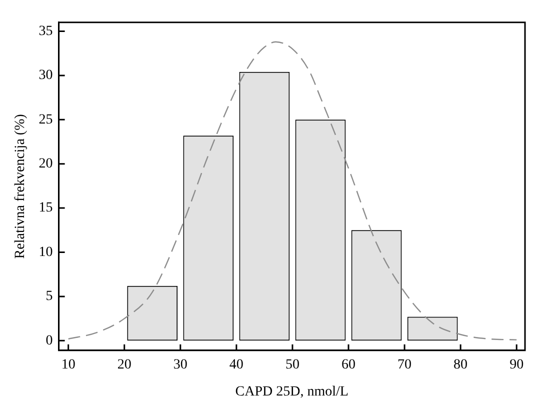  What do you see at coordinates (124, 364) in the screenshot?
I see `x-tick-label: 20` at bounding box center [124, 364].